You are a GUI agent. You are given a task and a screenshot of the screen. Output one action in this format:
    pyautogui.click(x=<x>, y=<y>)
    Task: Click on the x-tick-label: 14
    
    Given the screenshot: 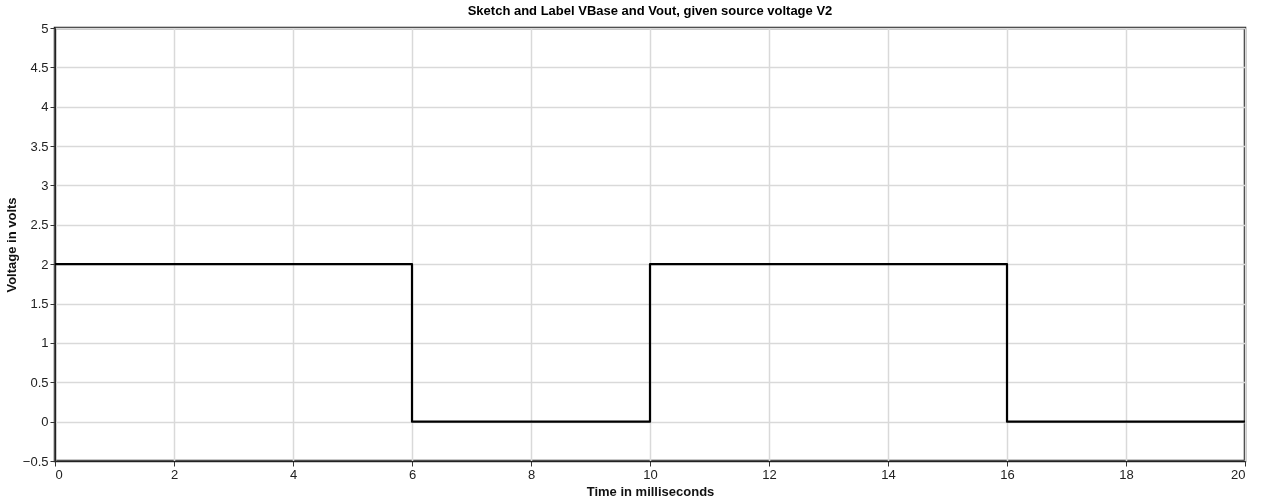 What is the action you would take?
    pyautogui.click(x=888, y=474)
    